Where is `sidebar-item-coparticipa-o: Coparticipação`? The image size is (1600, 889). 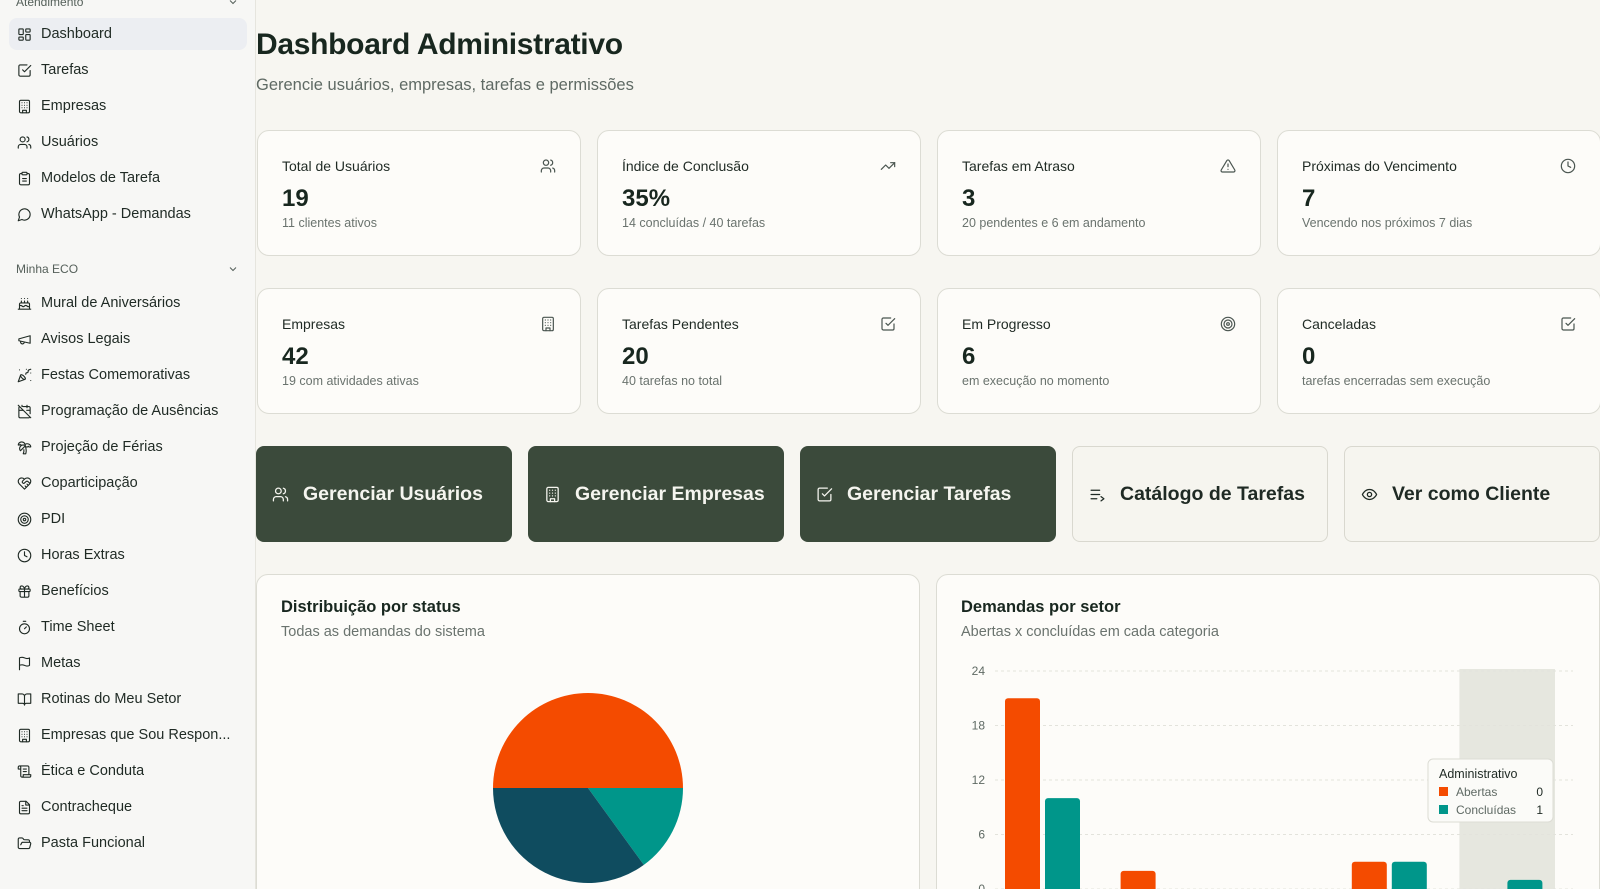 sidebar-item-coparticipa-o: Coparticipação is located at coordinates (128, 483).